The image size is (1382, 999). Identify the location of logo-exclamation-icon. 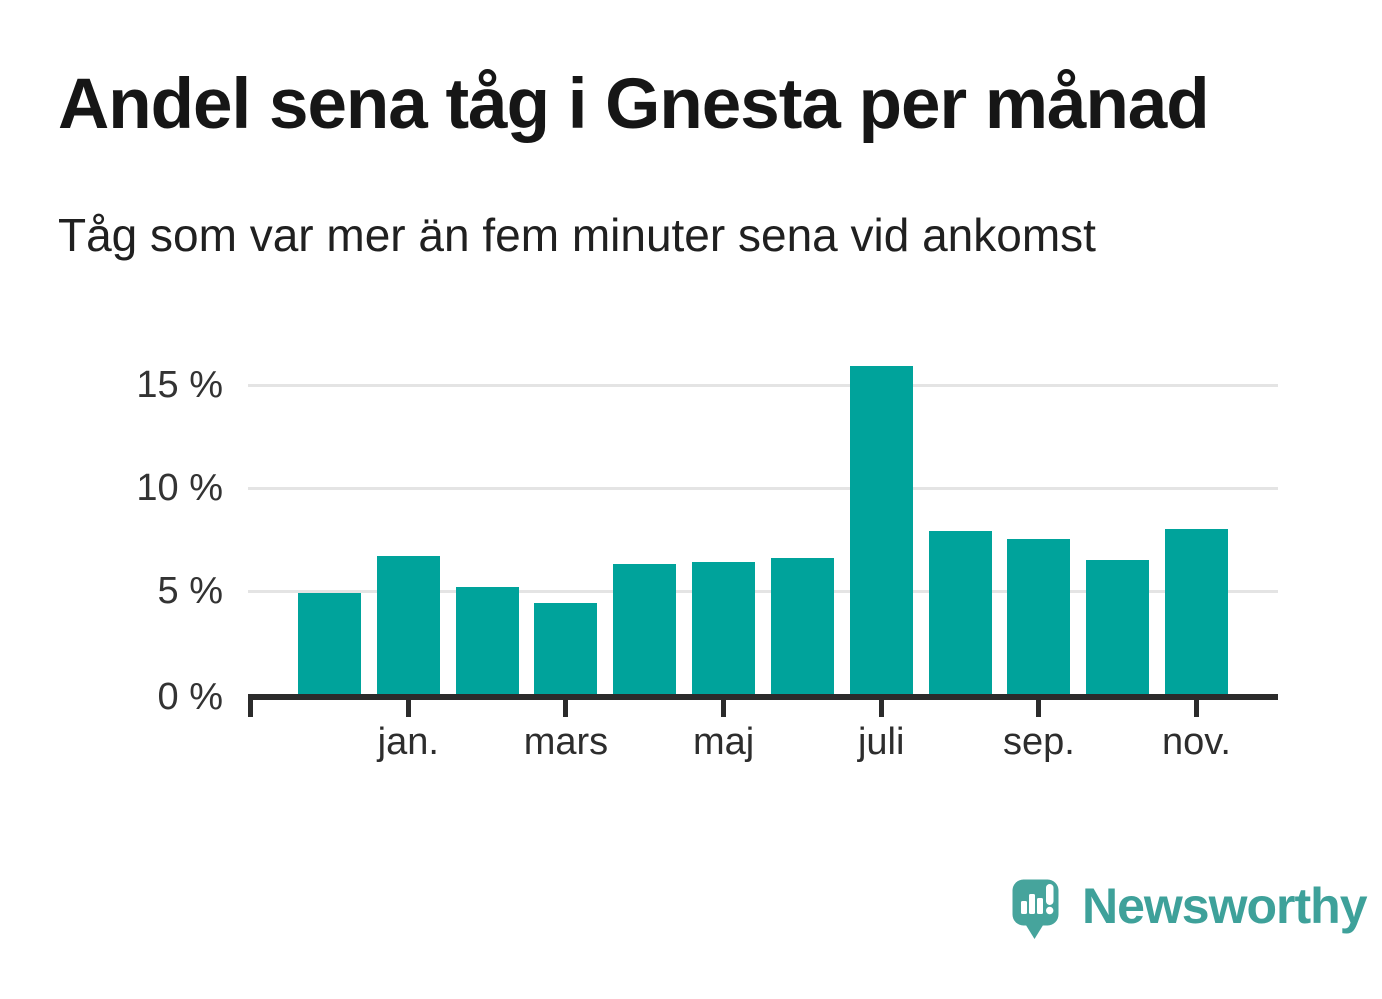
(1050, 894).